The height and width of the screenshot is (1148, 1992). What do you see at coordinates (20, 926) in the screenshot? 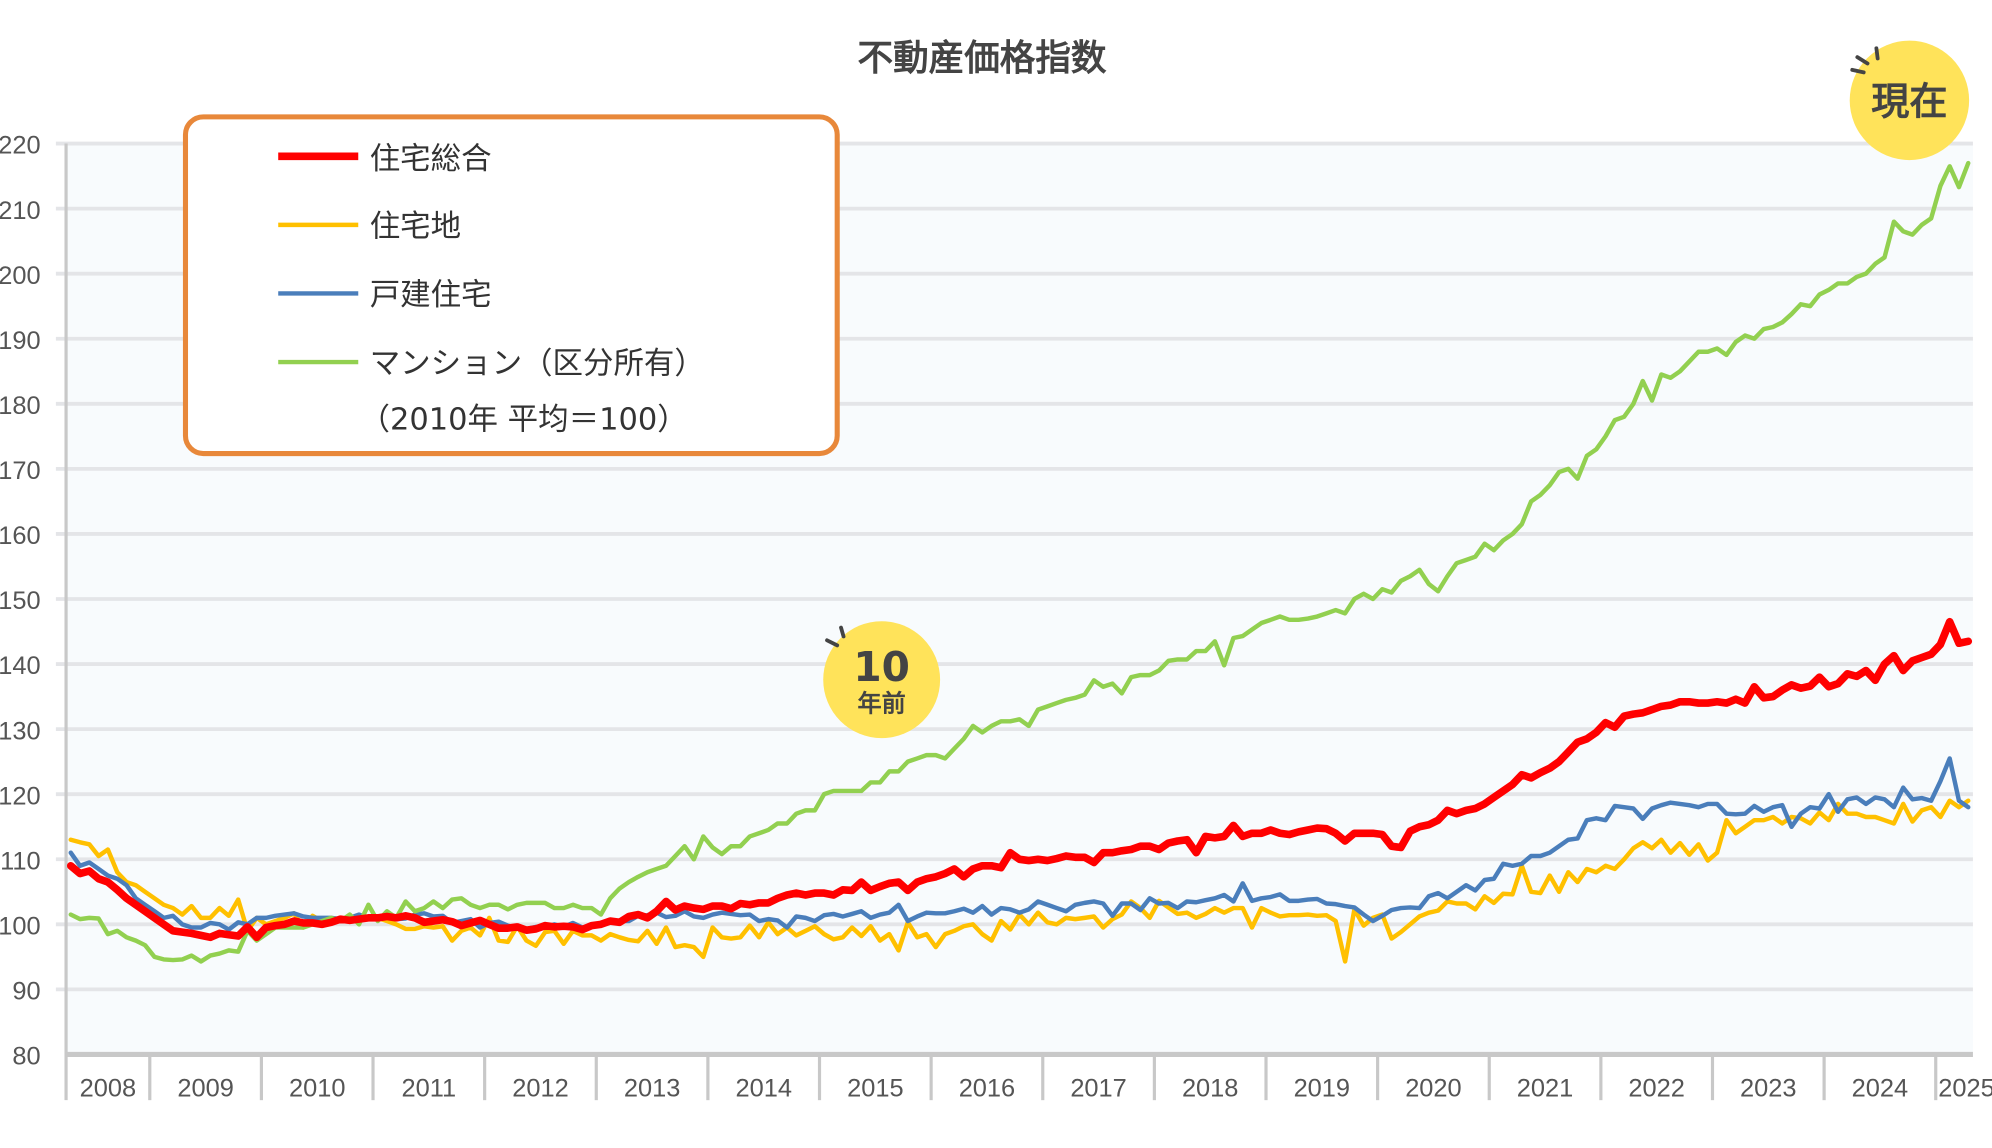
I see `y-tick-label: 100` at bounding box center [20, 926].